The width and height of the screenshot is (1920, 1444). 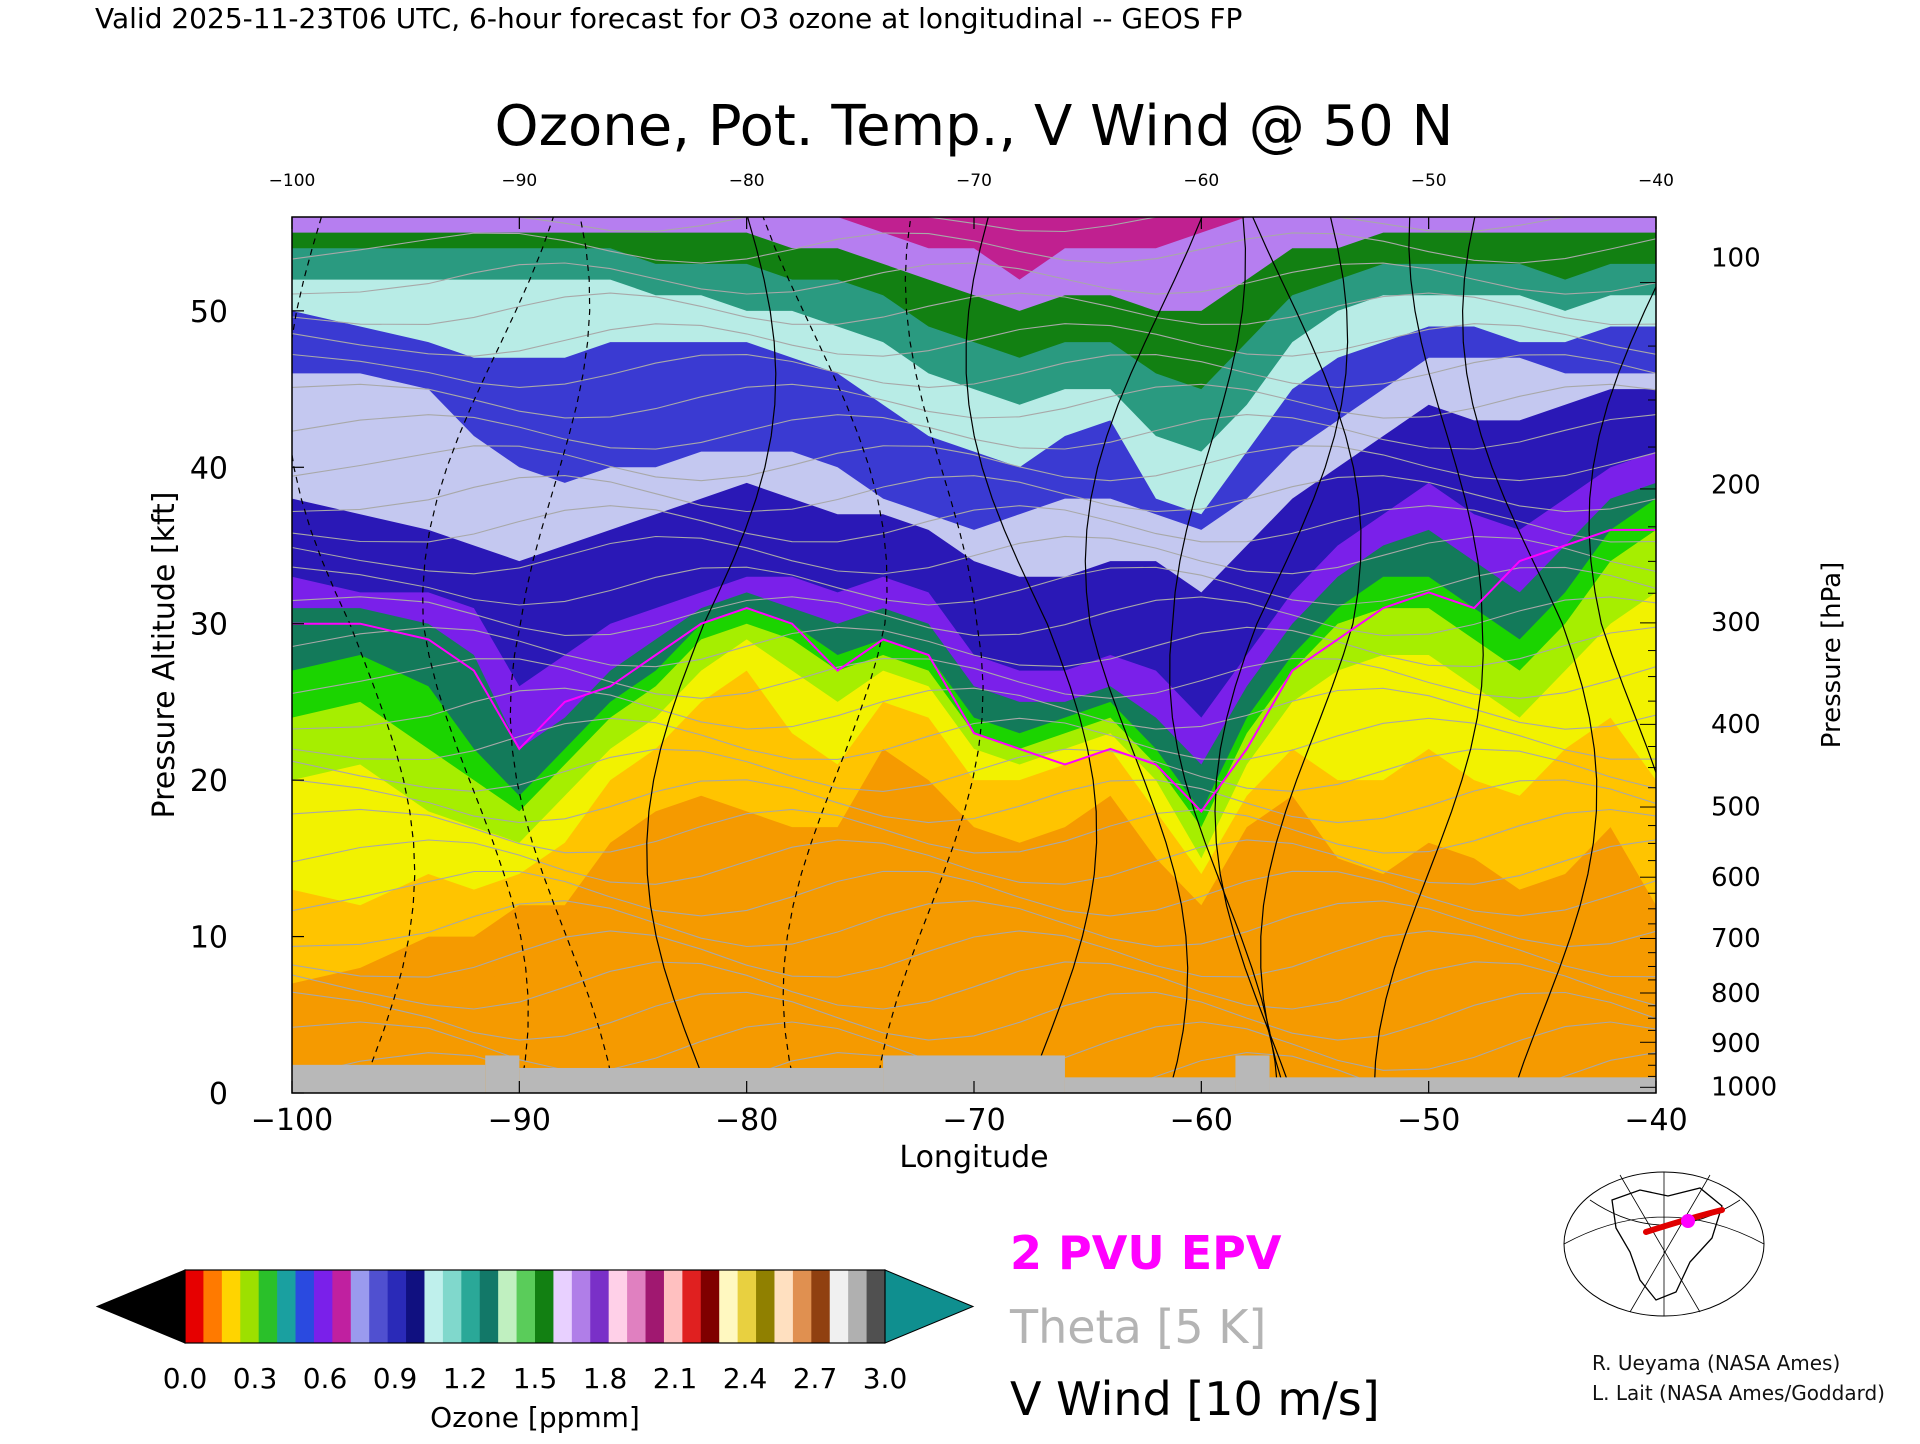 What do you see at coordinates (1195, 1399) in the screenshot?
I see `legend-vwind: V Wind [10 m/s]` at bounding box center [1195, 1399].